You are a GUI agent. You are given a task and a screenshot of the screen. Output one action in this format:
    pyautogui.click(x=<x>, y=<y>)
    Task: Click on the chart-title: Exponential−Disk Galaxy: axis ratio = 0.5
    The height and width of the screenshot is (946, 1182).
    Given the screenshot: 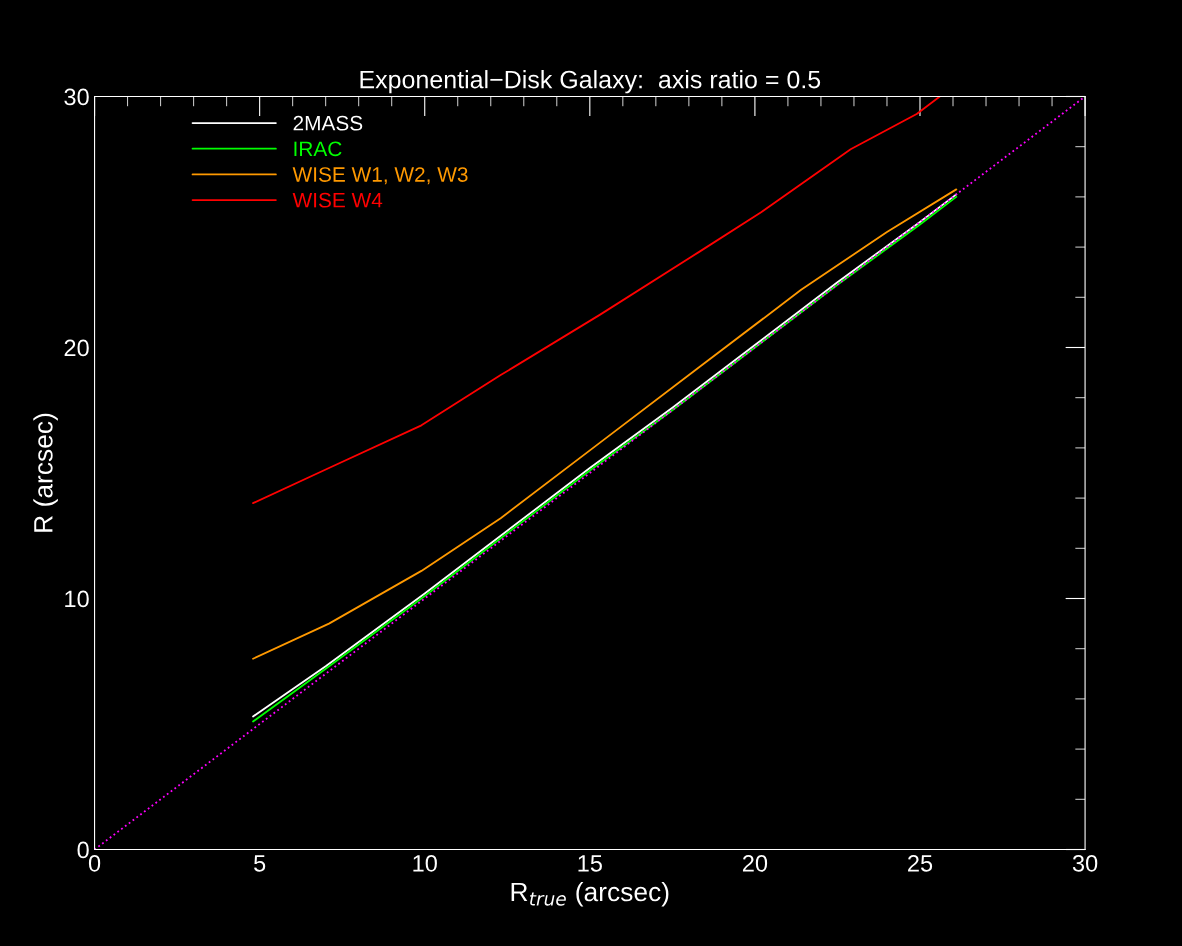 What is the action you would take?
    pyautogui.click(x=590, y=82)
    